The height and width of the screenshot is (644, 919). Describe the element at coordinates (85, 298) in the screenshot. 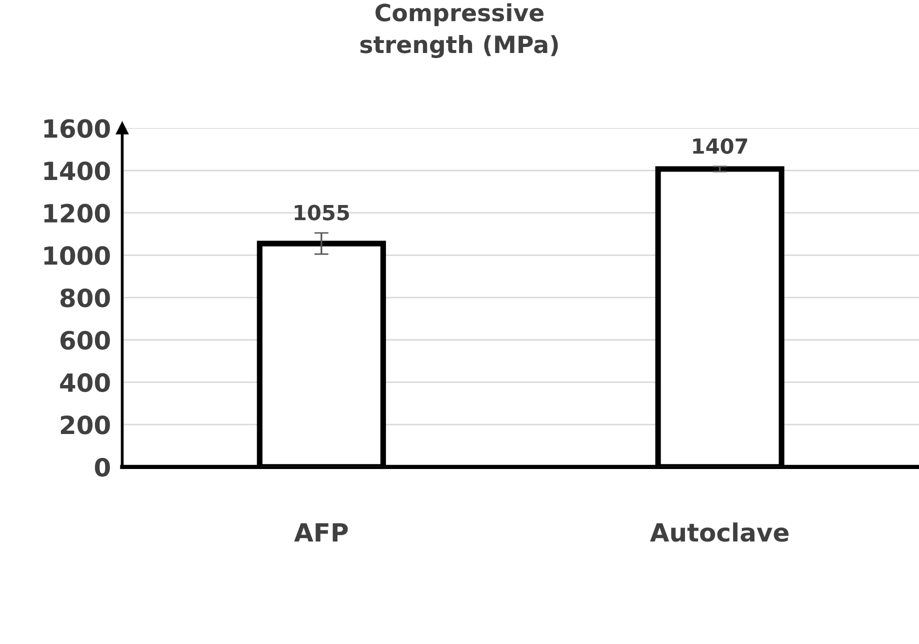

I see `y-tick-label: 800` at that location.